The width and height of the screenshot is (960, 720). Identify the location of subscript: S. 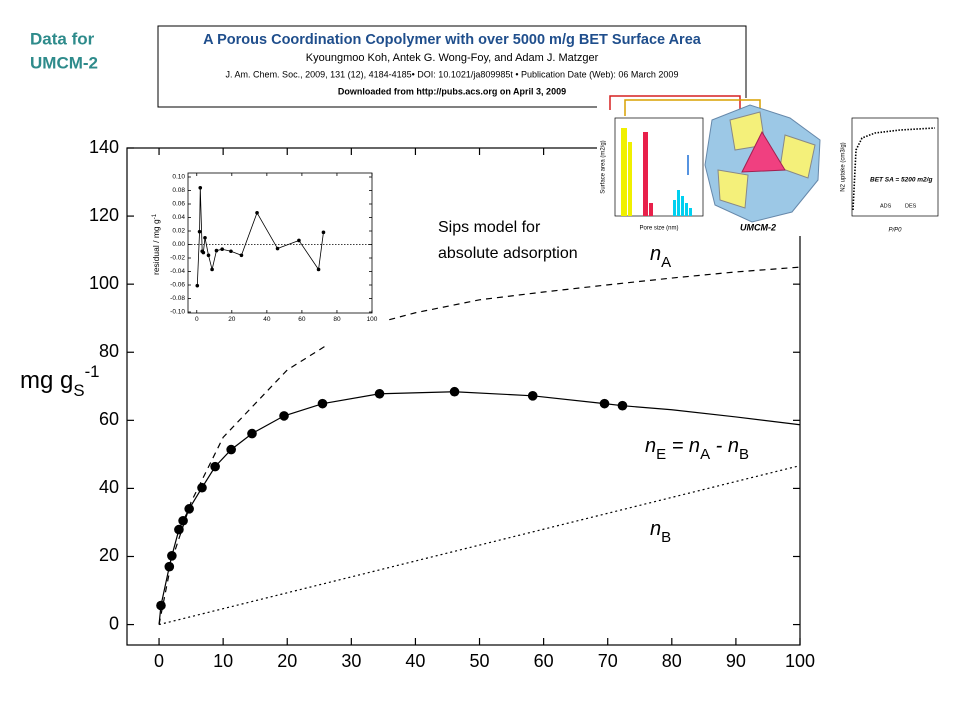
(78, 390).